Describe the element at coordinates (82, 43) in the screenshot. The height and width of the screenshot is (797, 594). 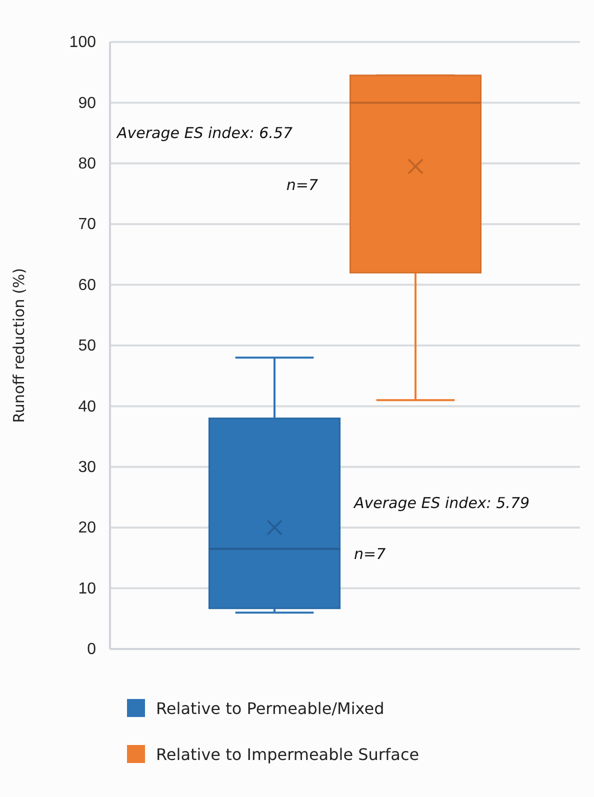
I see `y-tick-label: 100` at that location.